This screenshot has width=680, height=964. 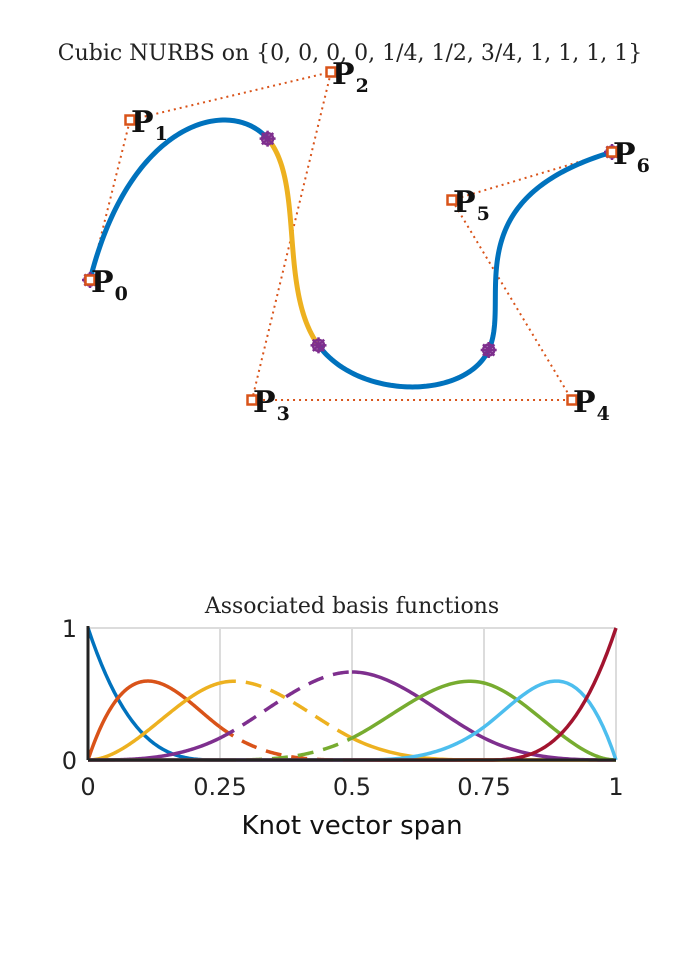 I want to click on control-point-1: P1, so click(x=146, y=125).